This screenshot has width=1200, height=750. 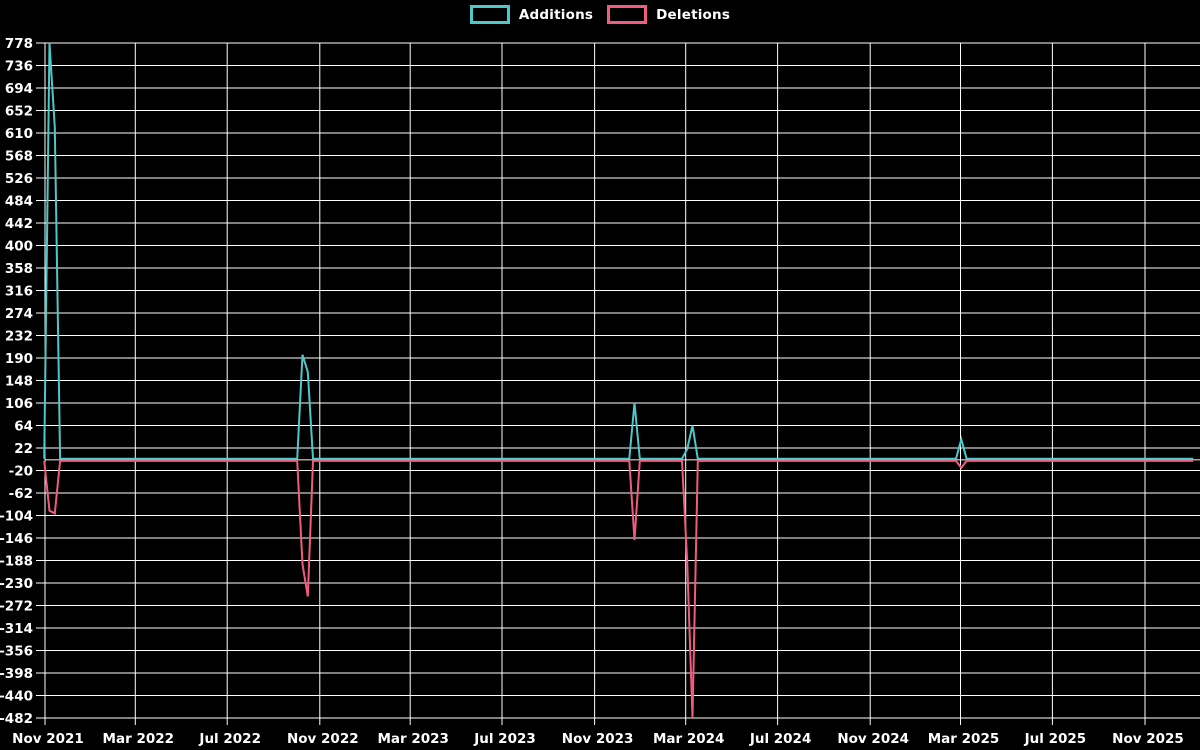 What do you see at coordinates (19, 246) in the screenshot?
I see `y-tick-label: 400` at bounding box center [19, 246].